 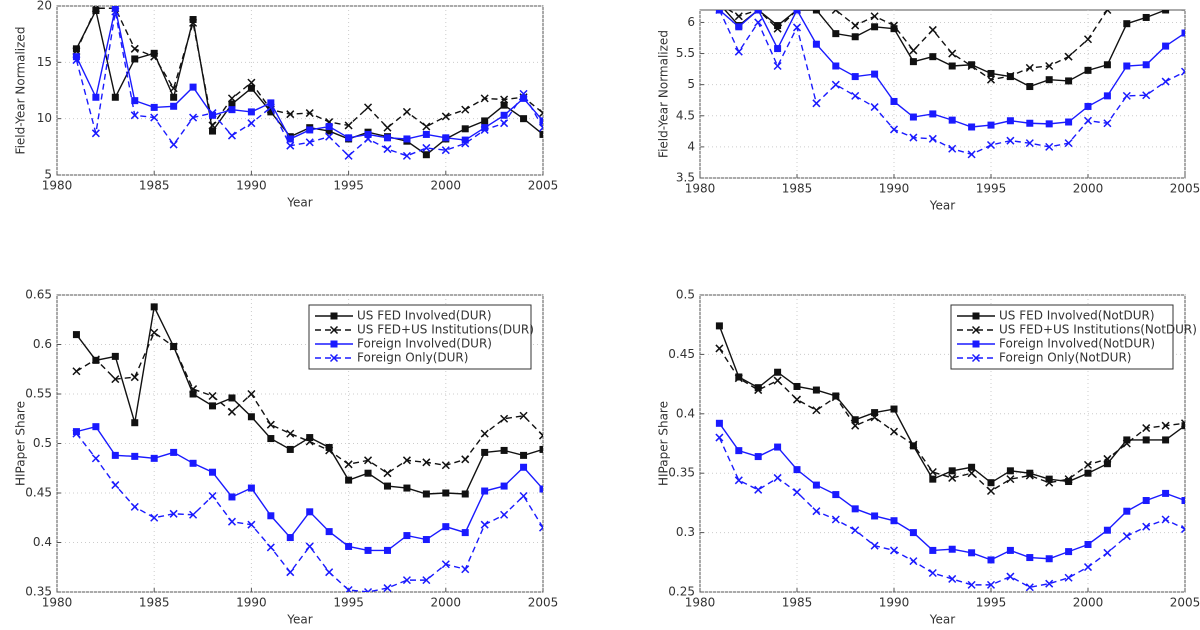 What do you see at coordinates (38, 394) in the screenshot?
I see `y-tick-label: 0.55` at bounding box center [38, 394].